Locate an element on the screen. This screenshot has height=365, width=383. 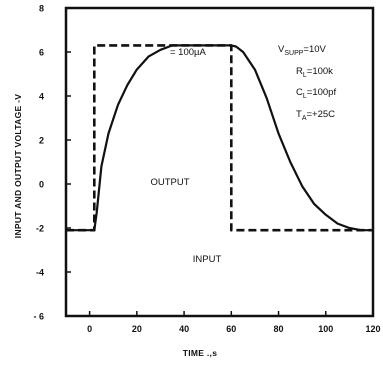
condition-ta: TA=+25C is located at coordinates (315, 115).